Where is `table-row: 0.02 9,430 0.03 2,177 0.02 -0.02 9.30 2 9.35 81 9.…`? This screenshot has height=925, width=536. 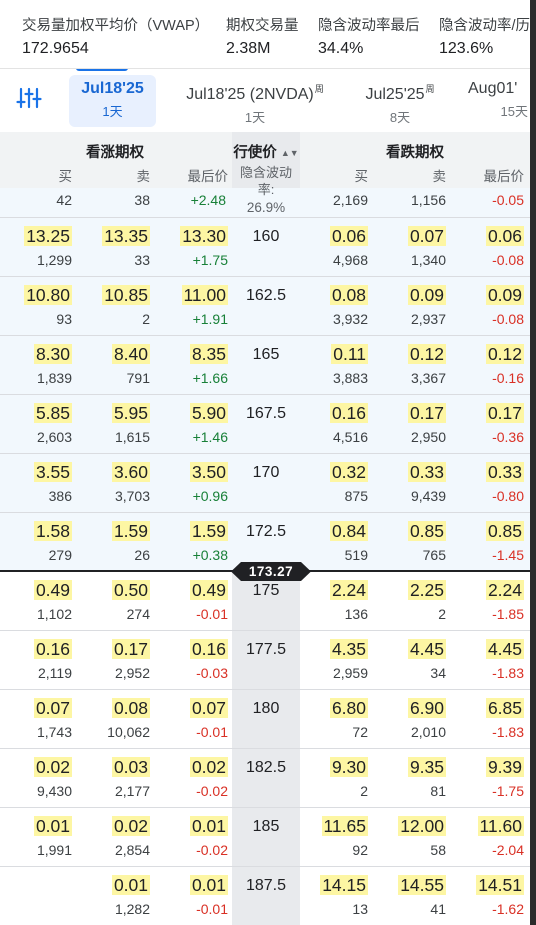 table-row: 0.02 9,430 0.03 2,177 0.02 -0.02 9.30 2 9.35 81 9.… is located at coordinates (268, 778).